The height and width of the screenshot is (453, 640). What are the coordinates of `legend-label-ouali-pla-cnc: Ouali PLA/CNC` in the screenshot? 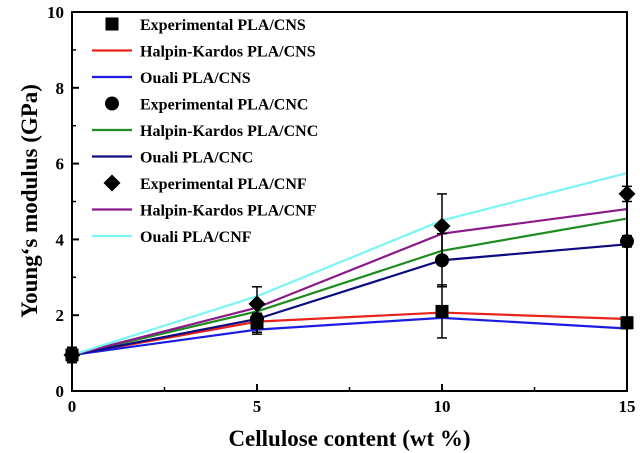 It's located at (196, 158).